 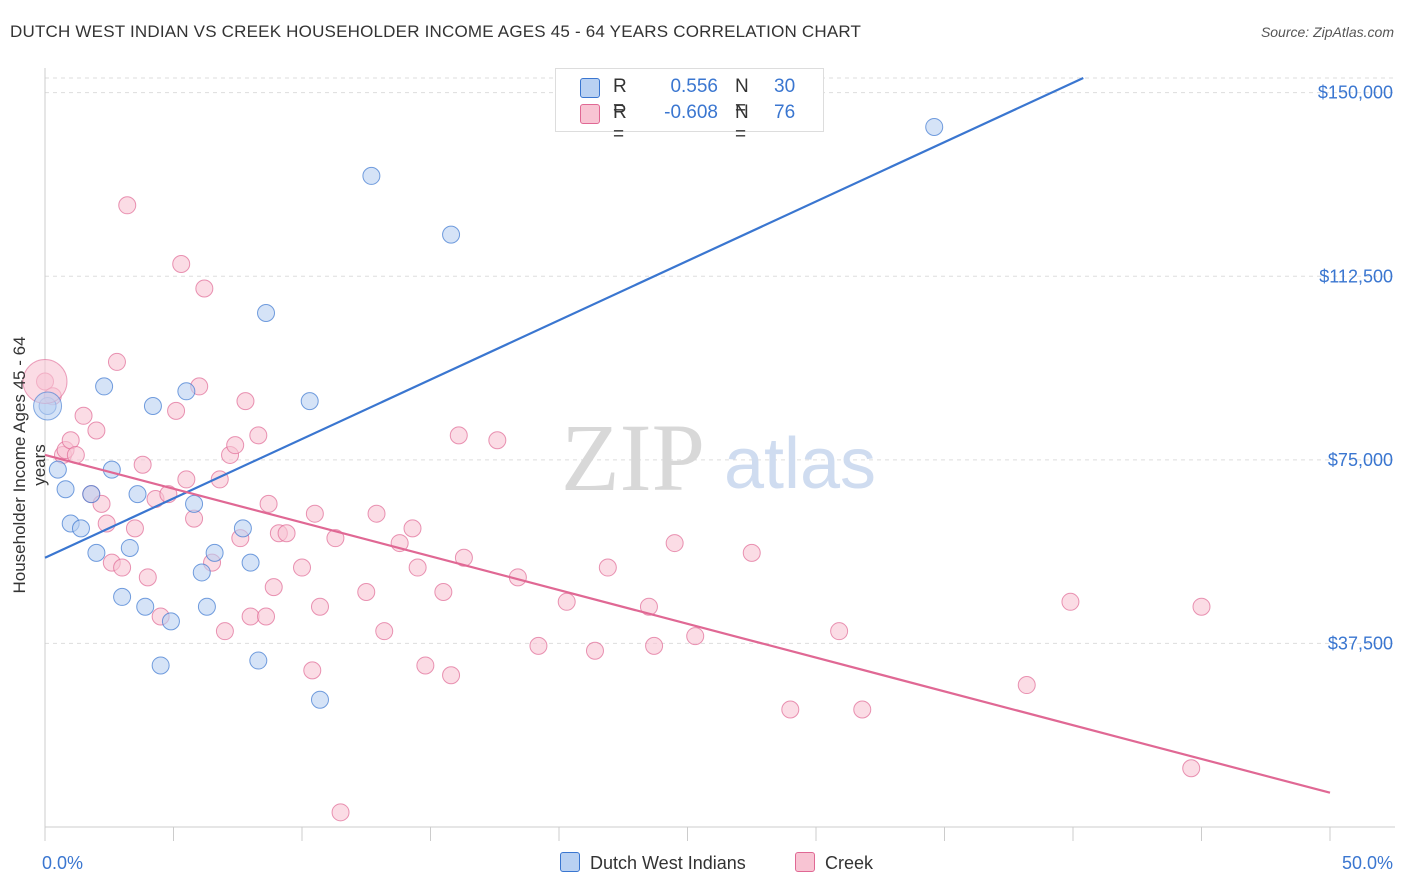 What do you see at coordinates (570, 862) in the screenshot?
I see `bottom-legend-swatch-blue` at bounding box center [570, 862].